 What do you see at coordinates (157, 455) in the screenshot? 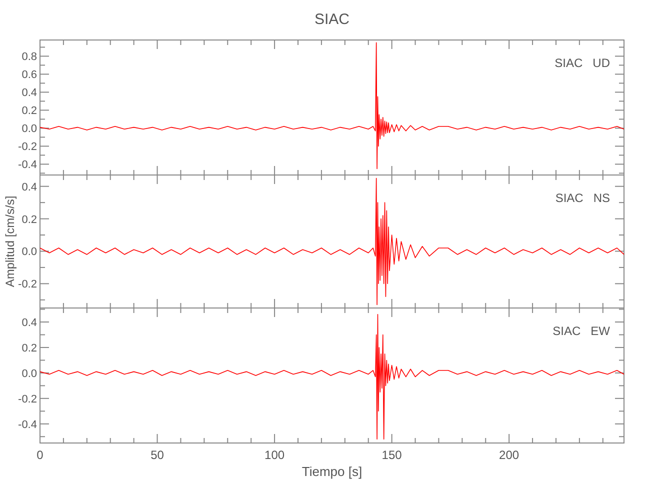
I see `x-tick-label: 50` at bounding box center [157, 455].